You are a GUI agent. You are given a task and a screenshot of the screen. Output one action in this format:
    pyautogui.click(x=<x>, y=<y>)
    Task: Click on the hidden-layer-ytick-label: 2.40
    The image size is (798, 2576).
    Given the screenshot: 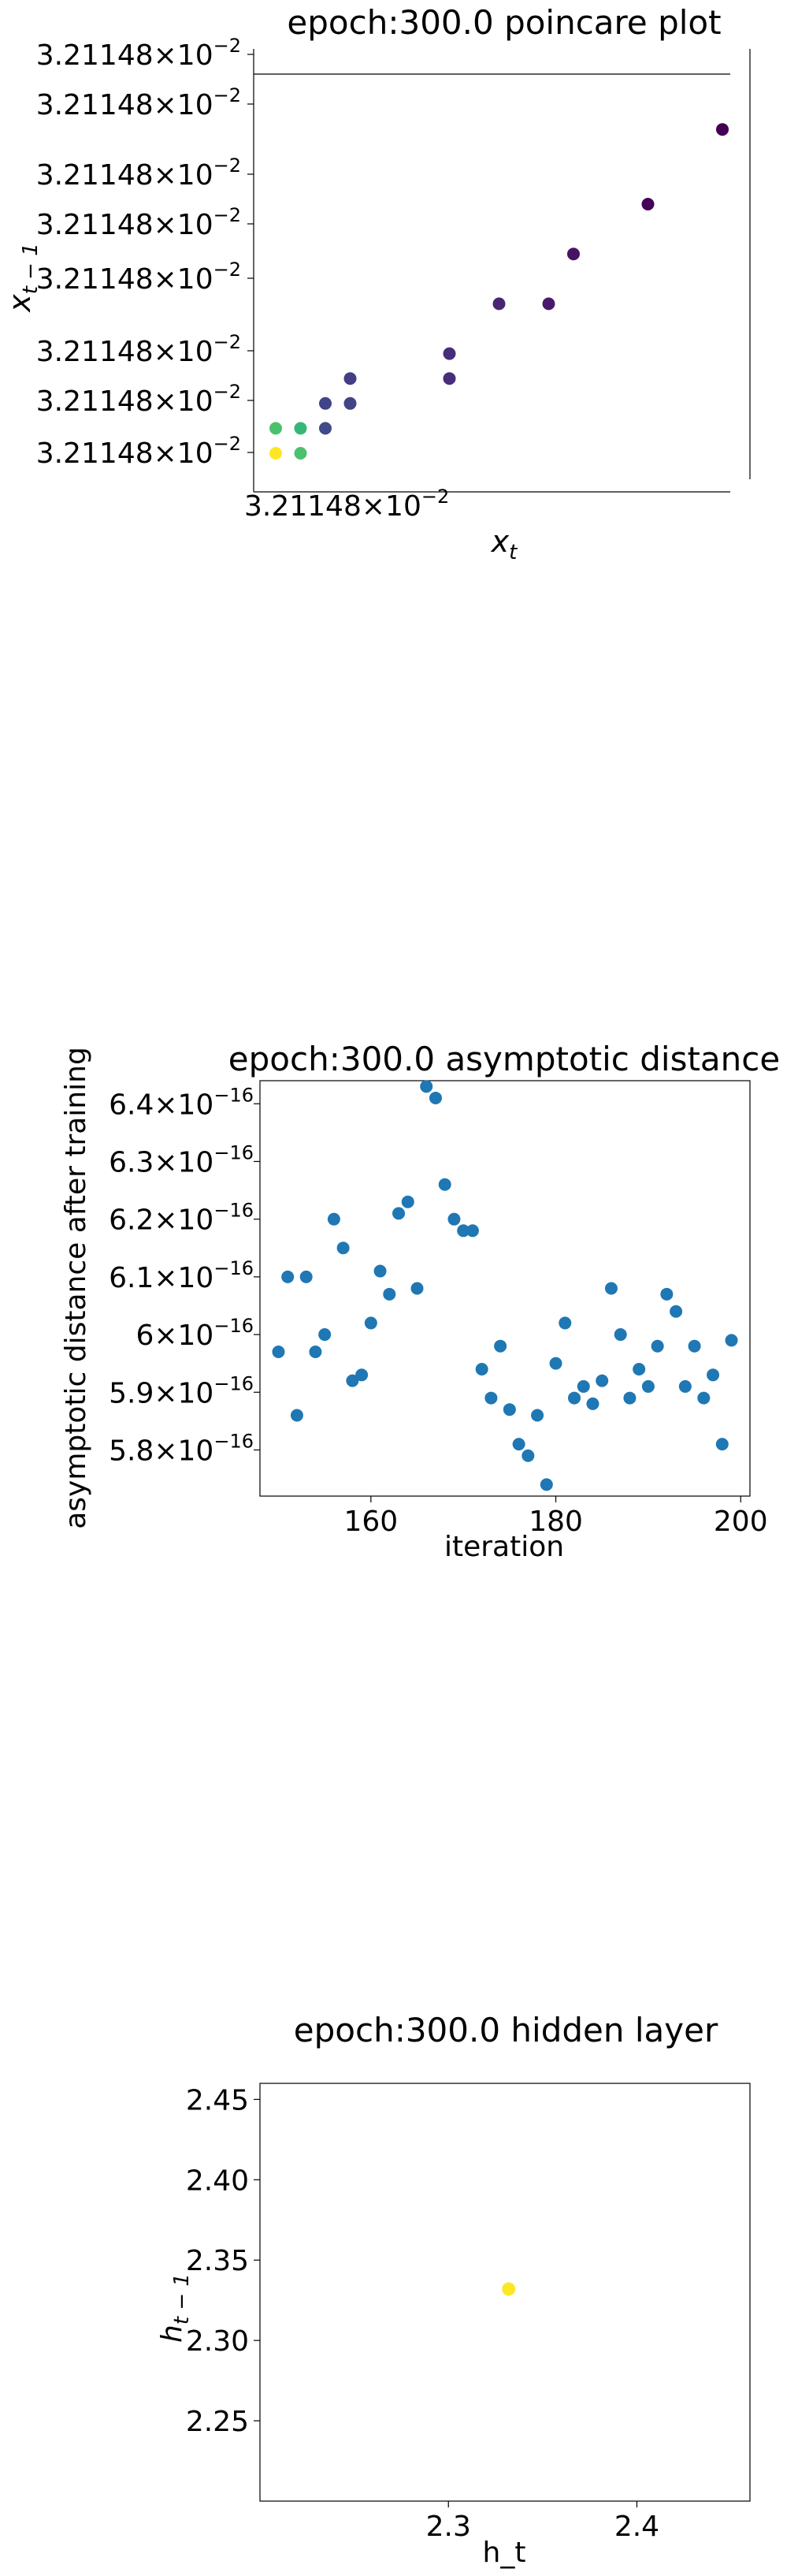 What is the action you would take?
    pyautogui.click(x=218, y=2181)
    